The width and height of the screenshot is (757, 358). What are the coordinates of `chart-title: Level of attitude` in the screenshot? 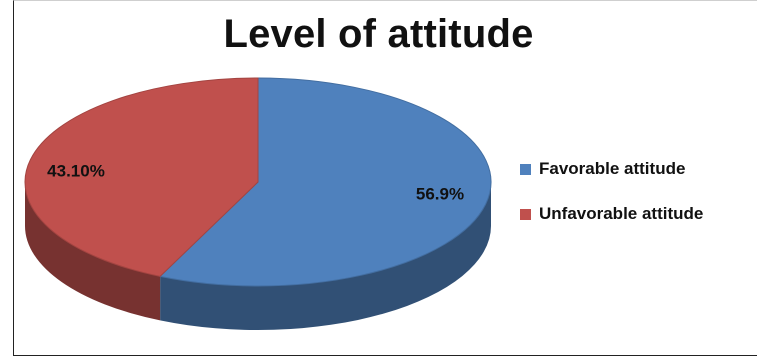 It's located at (378, 34).